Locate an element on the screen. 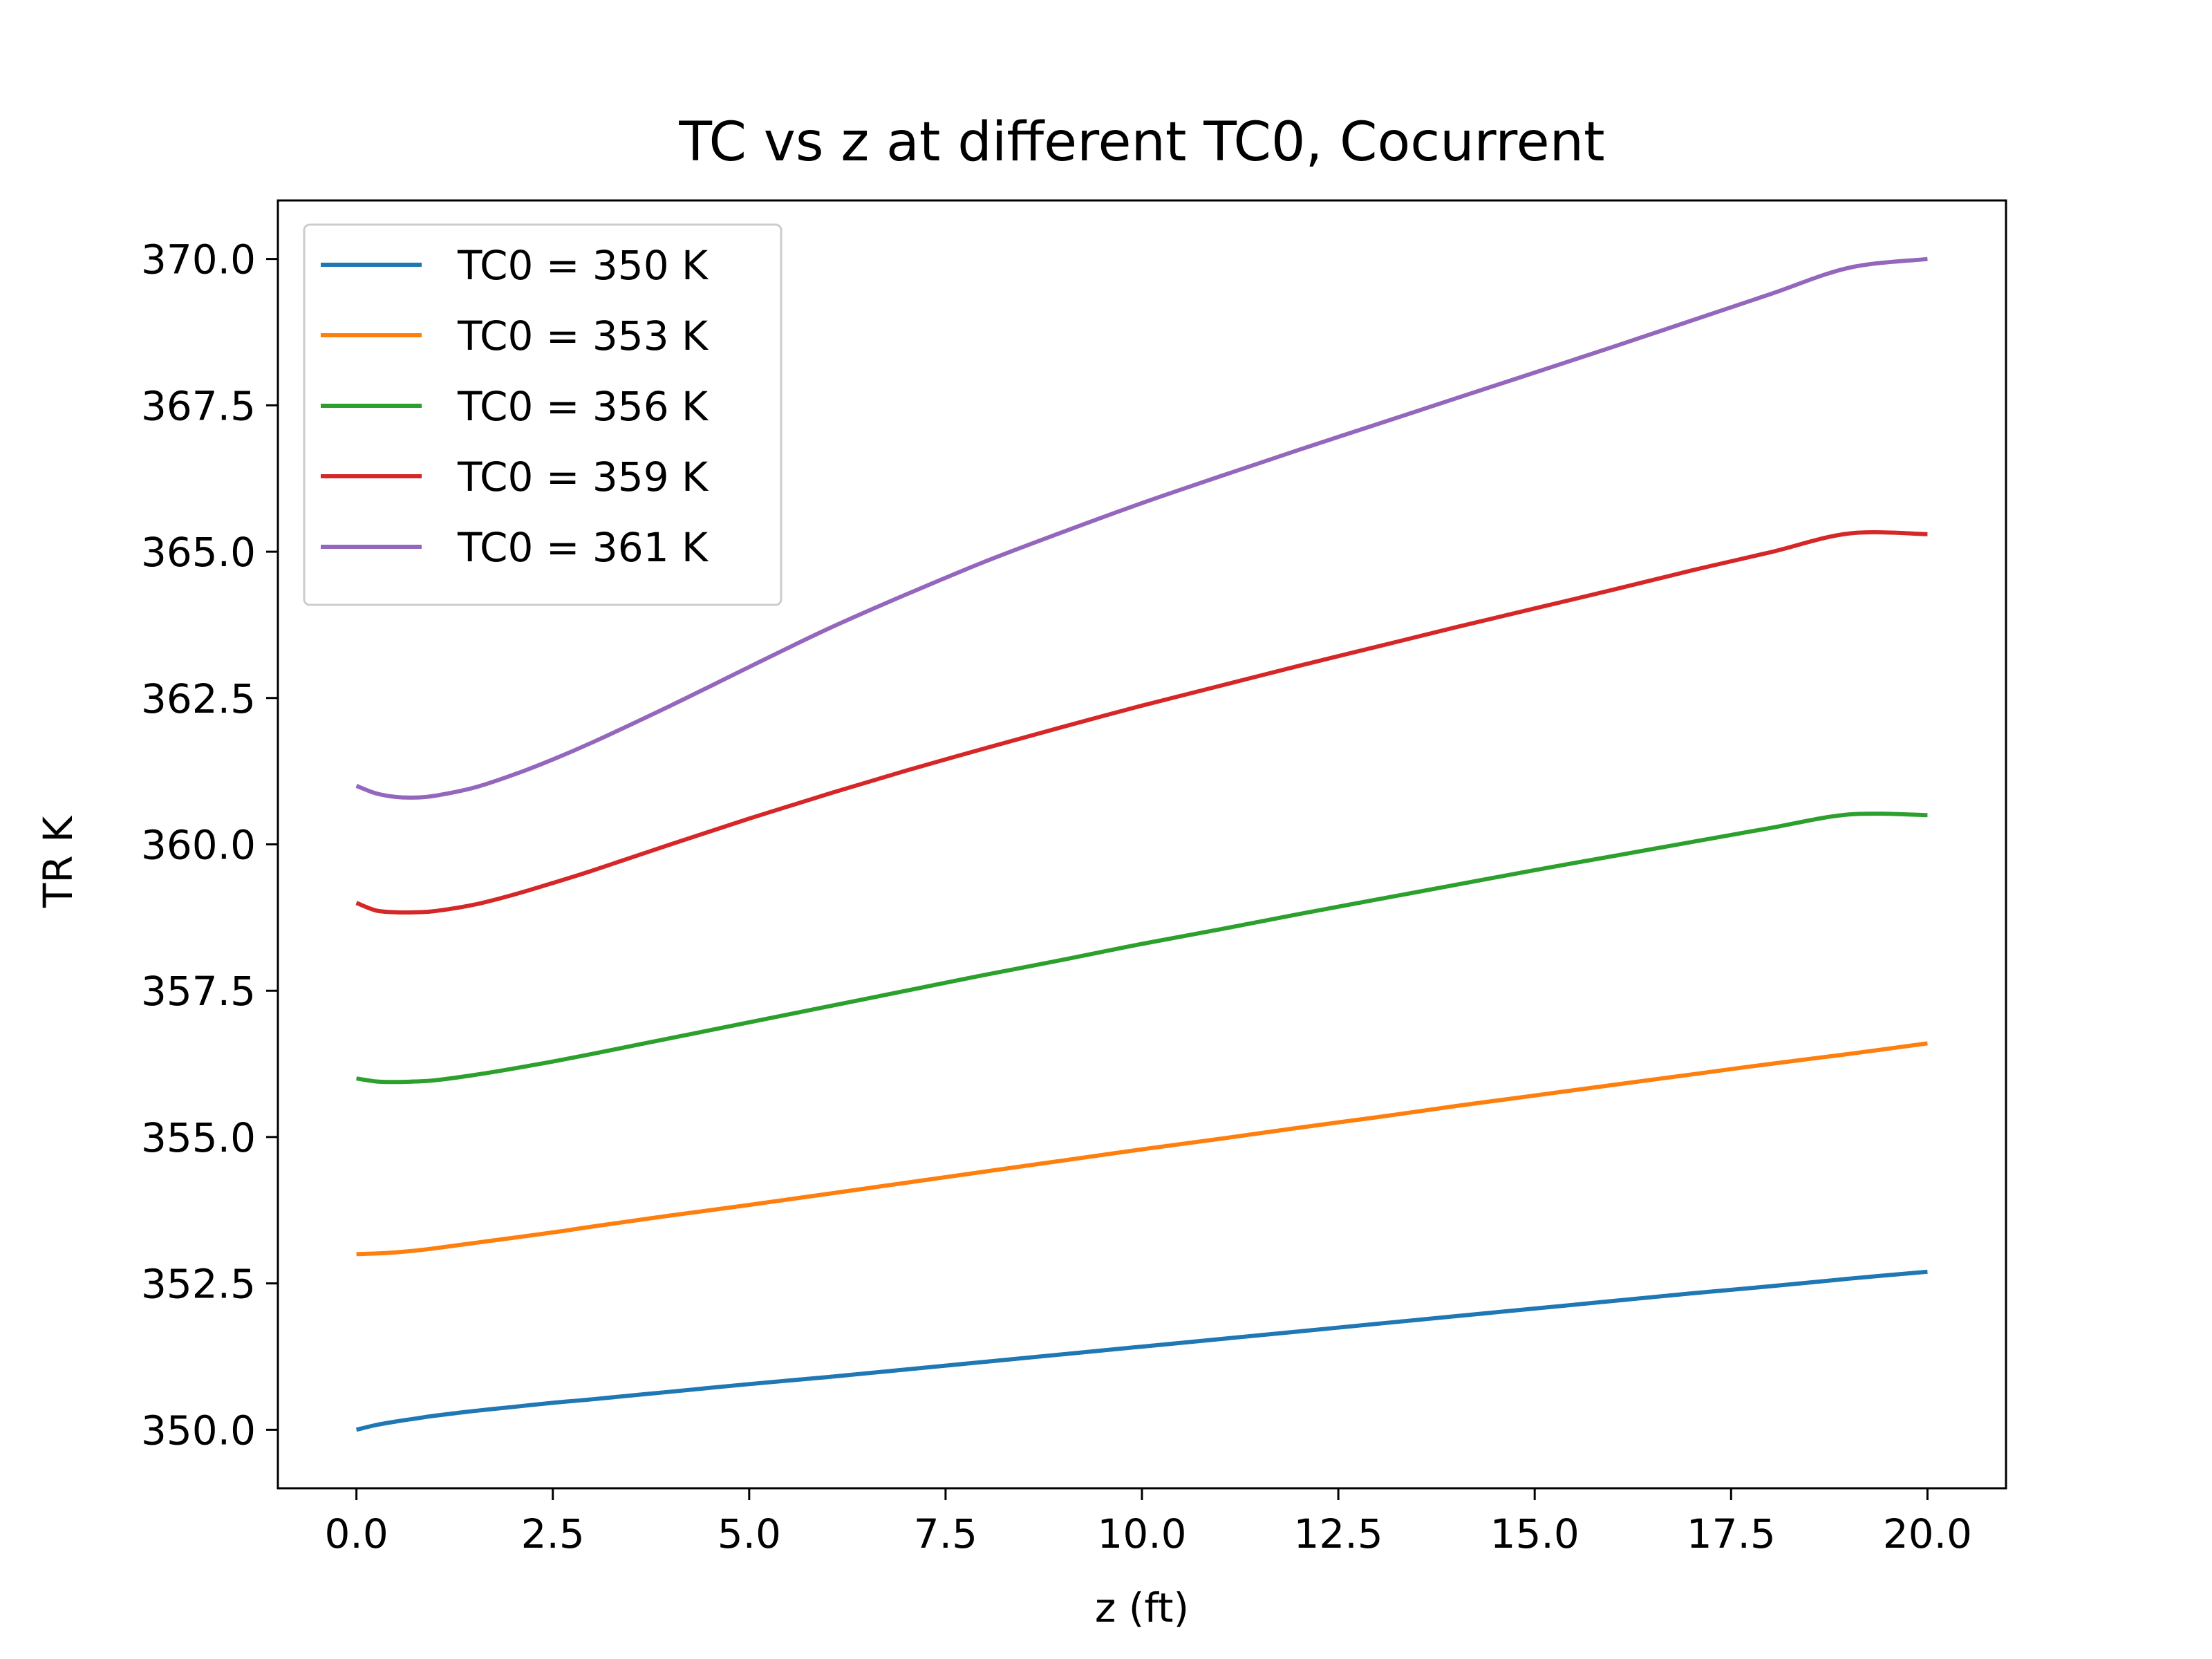  x-tick-label: 15.0 is located at coordinates (1535, 1534).